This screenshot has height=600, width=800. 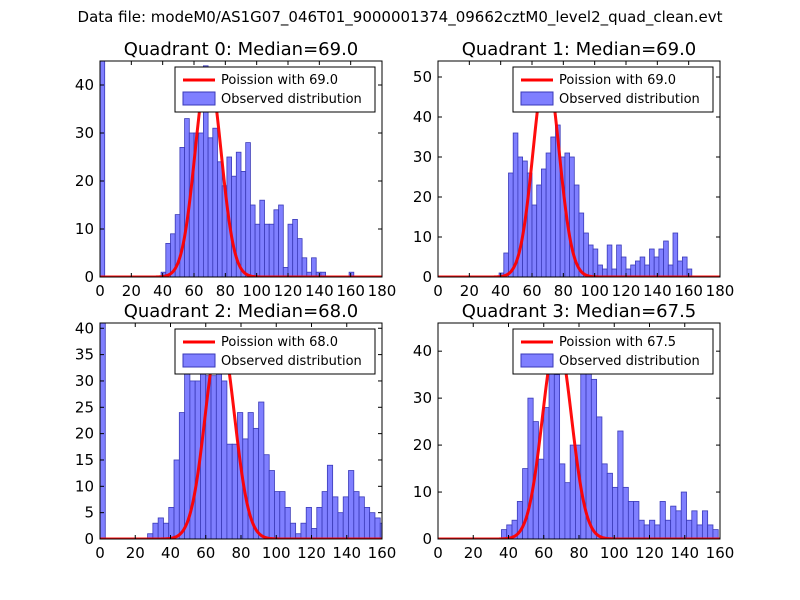 What do you see at coordinates (84, 381) in the screenshot?
I see `y-tick-label: 30` at bounding box center [84, 381].